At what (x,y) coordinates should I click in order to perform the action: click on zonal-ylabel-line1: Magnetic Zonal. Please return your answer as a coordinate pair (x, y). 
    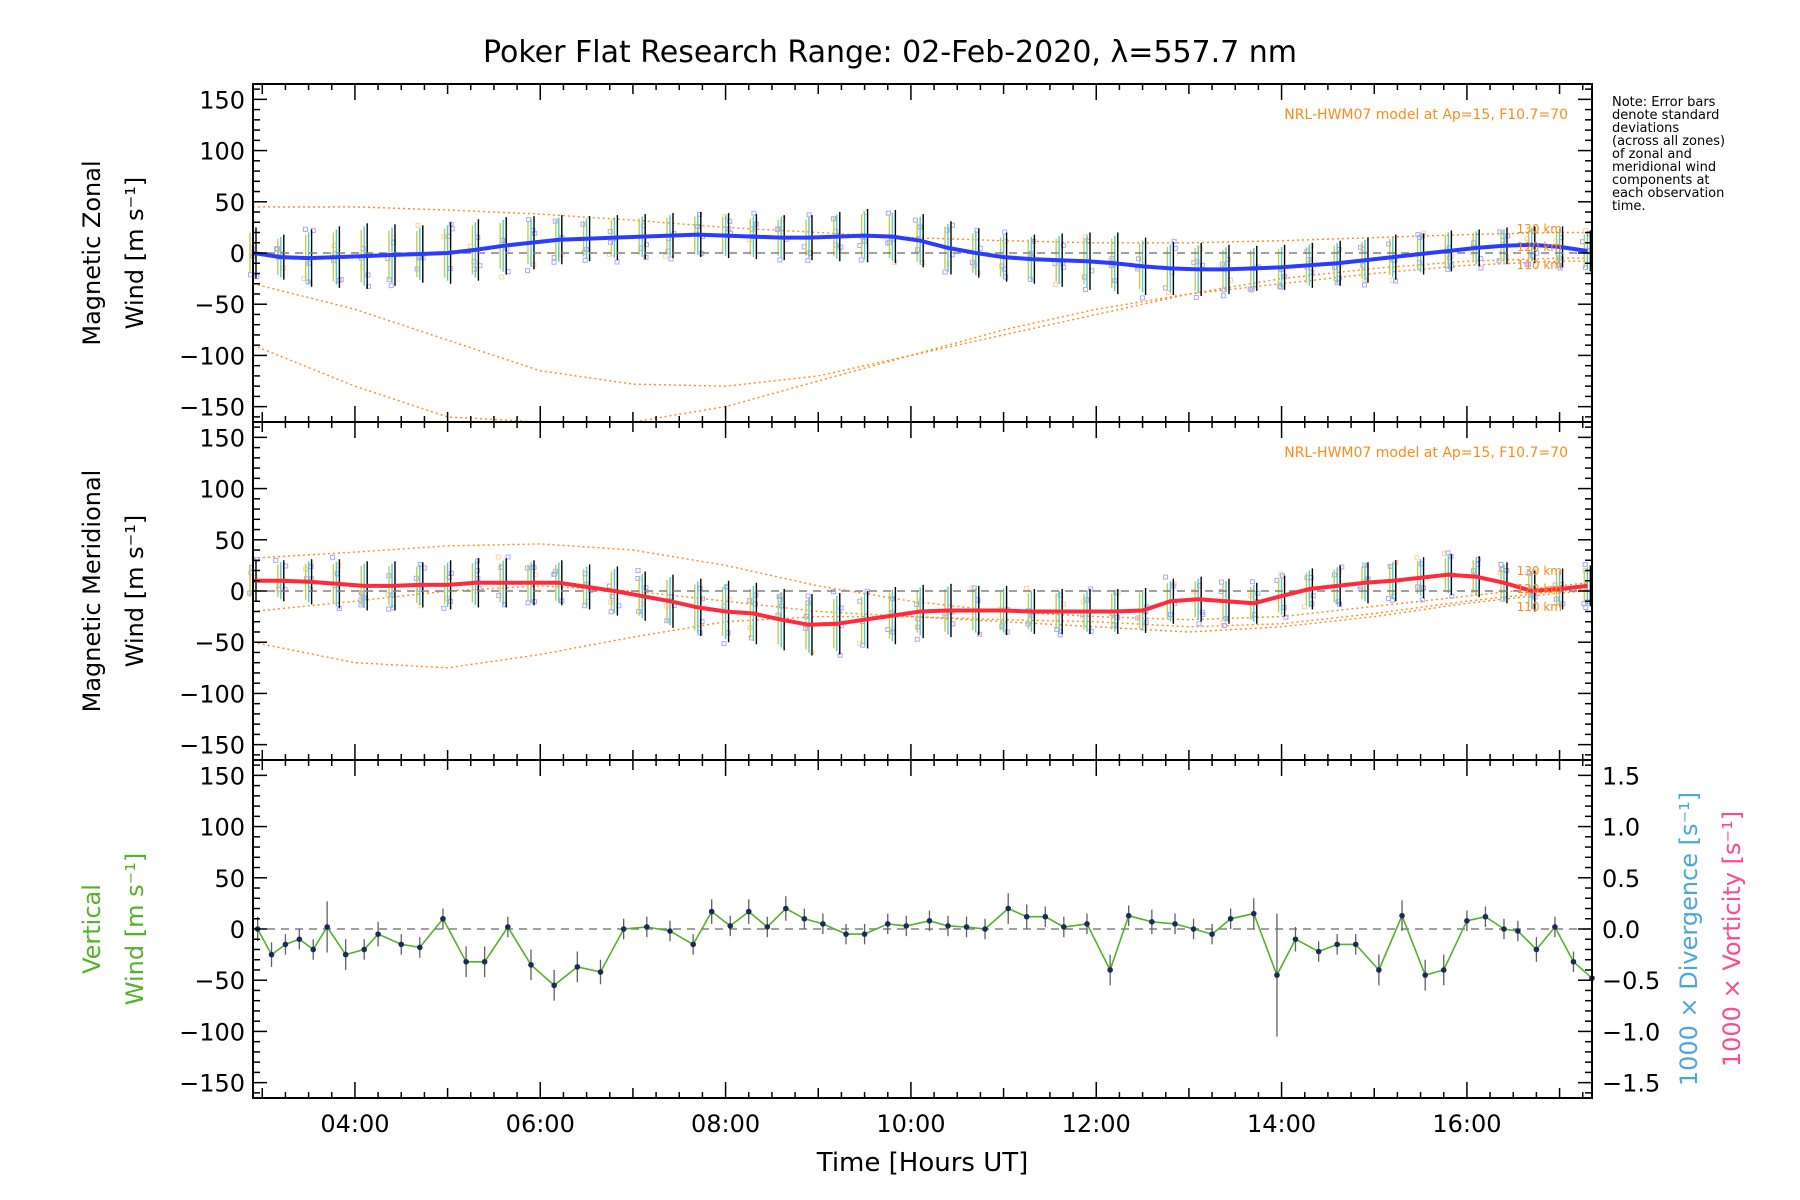
    Looking at the image, I should click on (92, 252).